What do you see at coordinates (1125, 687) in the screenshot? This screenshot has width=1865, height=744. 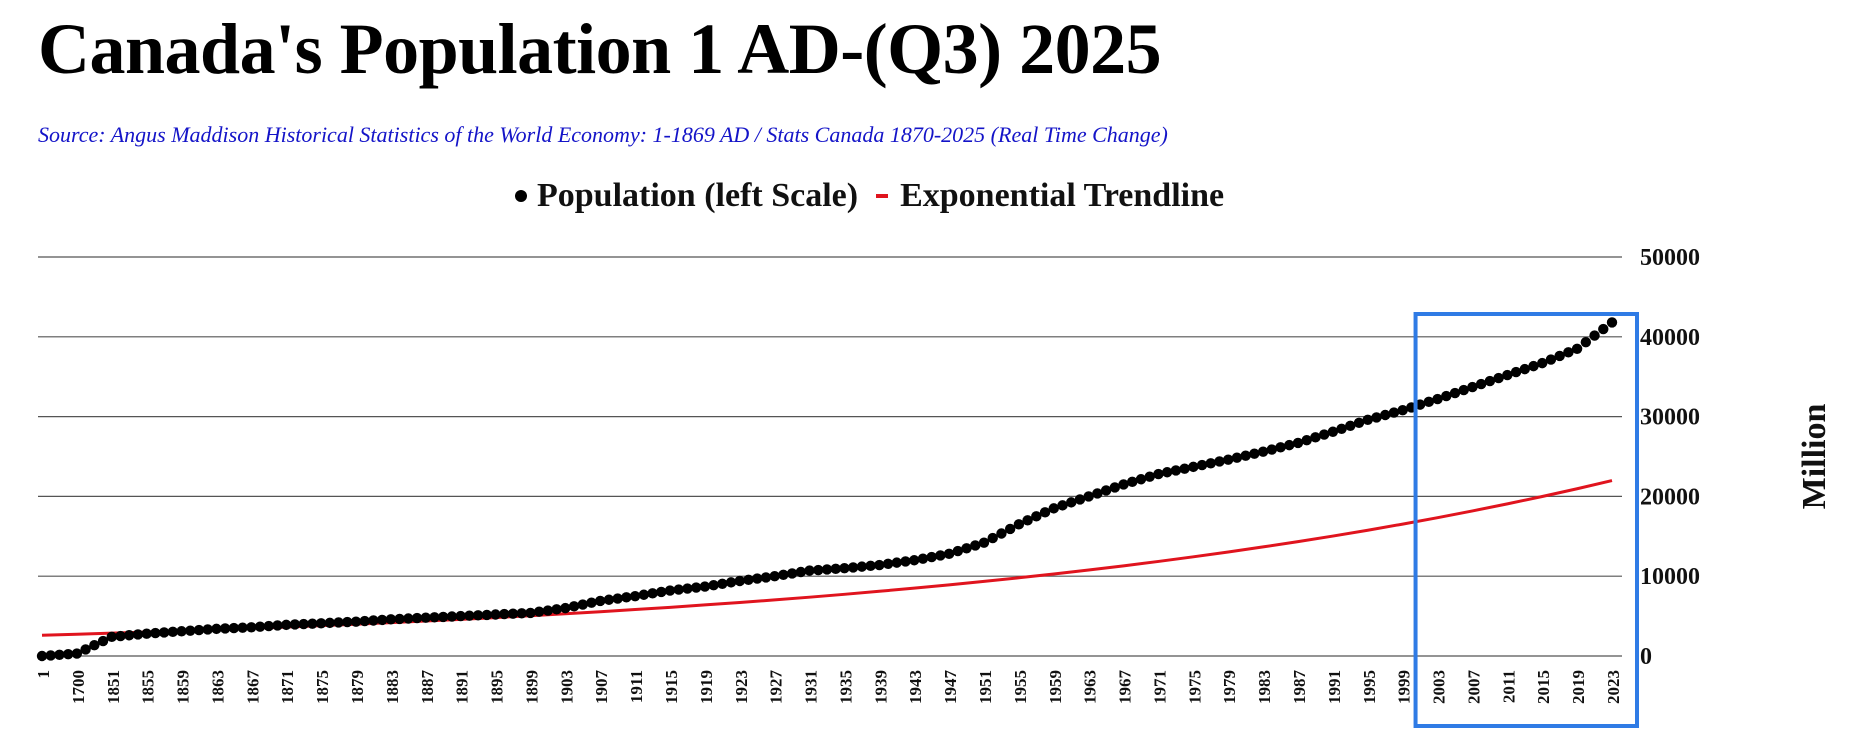 I see `x-tick-label: 1967` at bounding box center [1125, 687].